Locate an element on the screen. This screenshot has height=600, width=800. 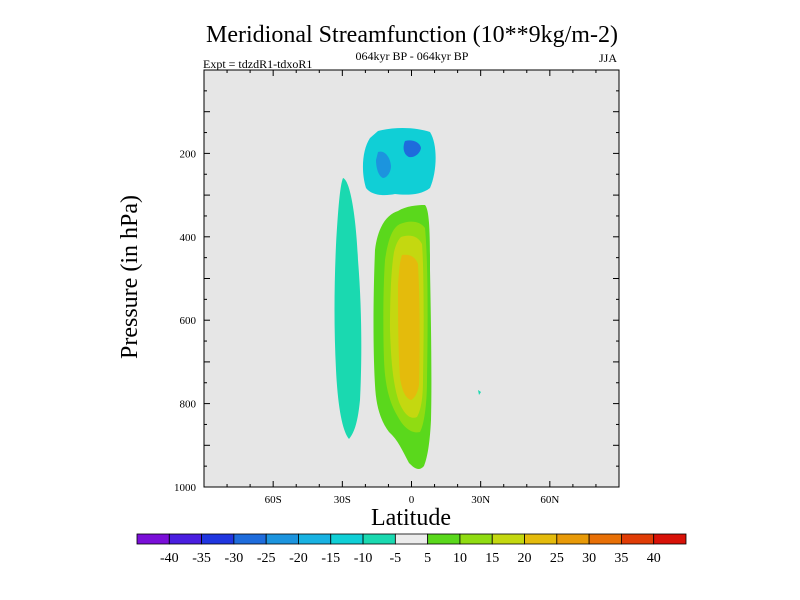
colorbar: -40 -35 -30 -25 -20 -15 -10 -5 5 10 15 20 25 30 35 40 is located at coordinates (411, 549).